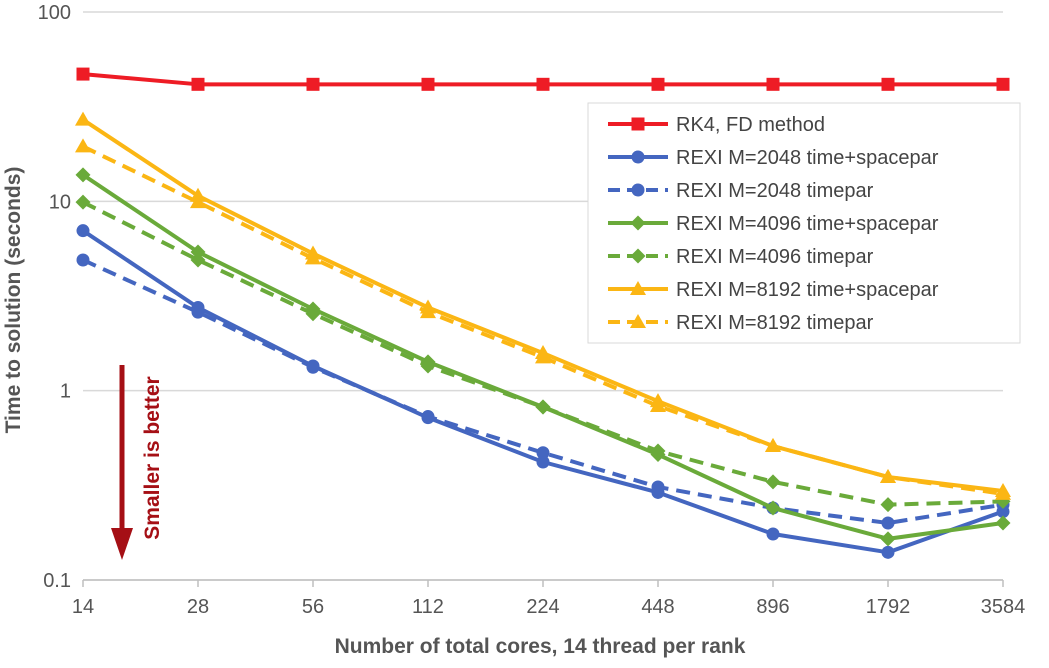 The width and height of the screenshot is (1049, 668). I want to click on legend-item: REXI M=4096 time+spacepar, so click(773, 224).